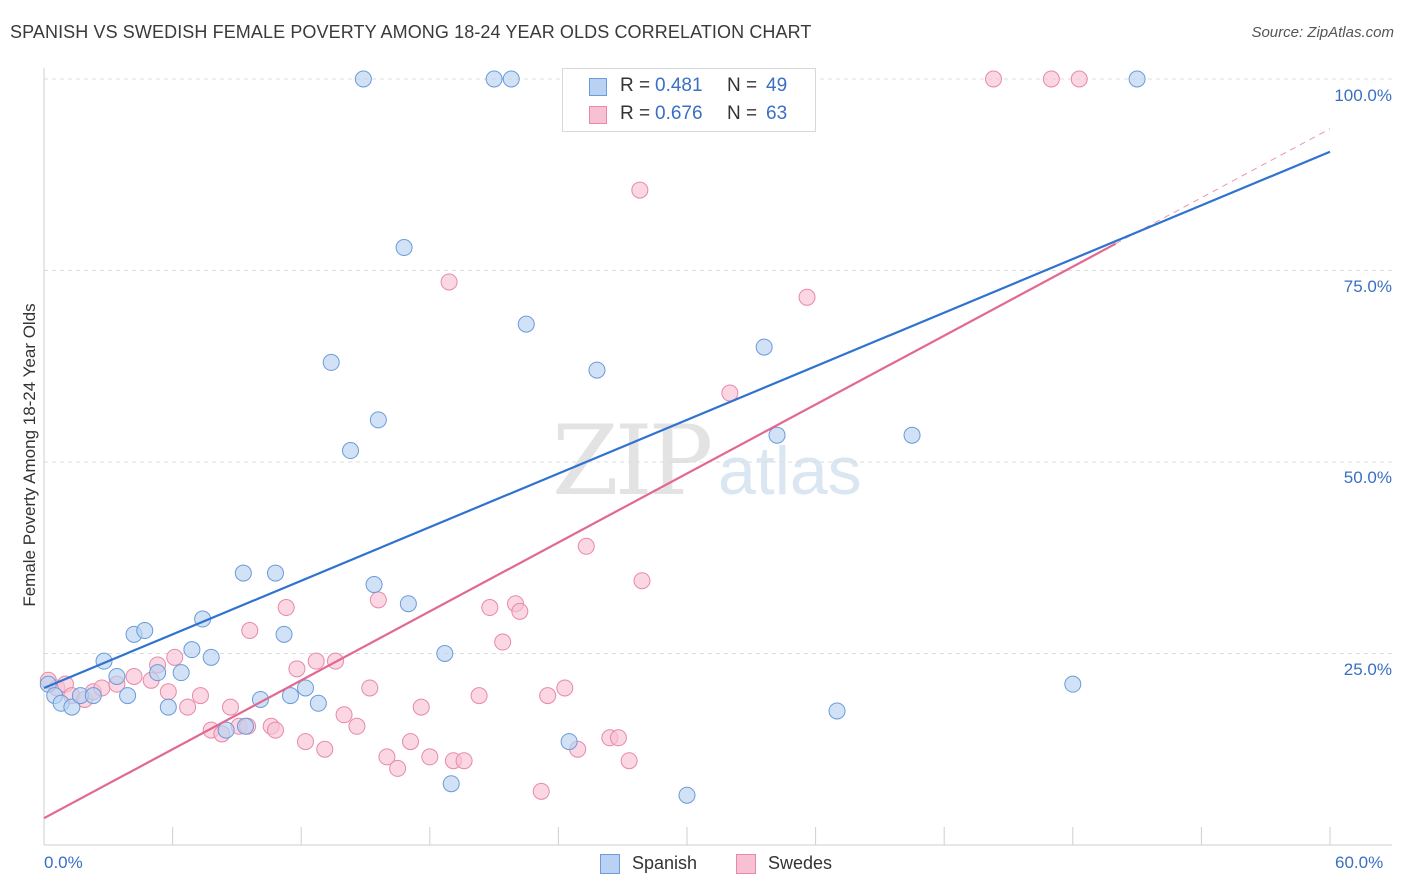 This screenshot has width=1406, height=892. What do you see at coordinates (800, 863) in the screenshot?
I see `swedes-legend-label: Swedes` at bounding box center [800, 863].